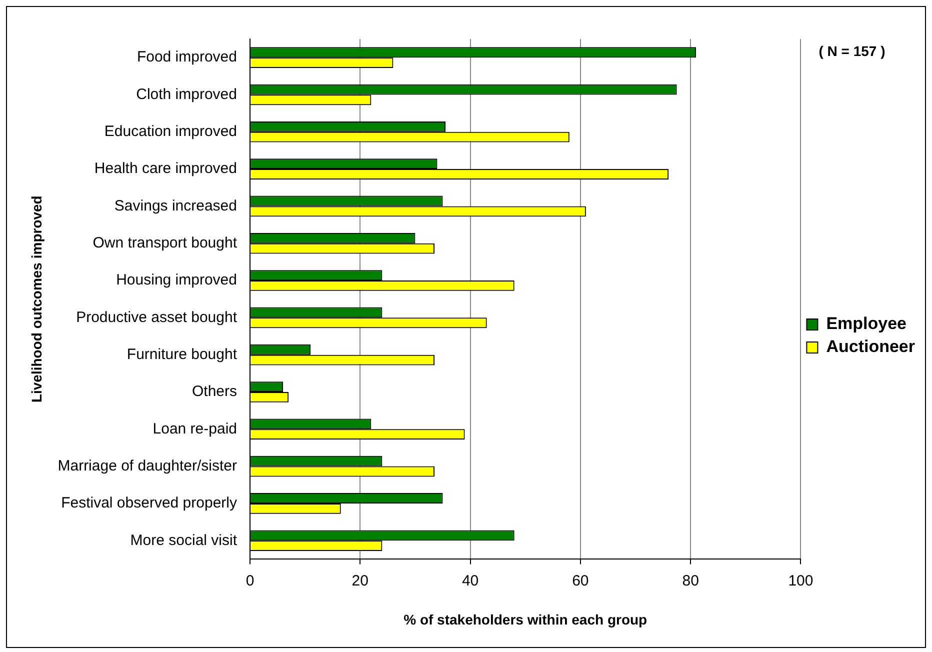 The height and width of the screenshot is (652, 932). What do you see at coordinates (176, 280) in the screenshot?
I see `y-tick-label: Housing improved` at bounding box center [176, 280].